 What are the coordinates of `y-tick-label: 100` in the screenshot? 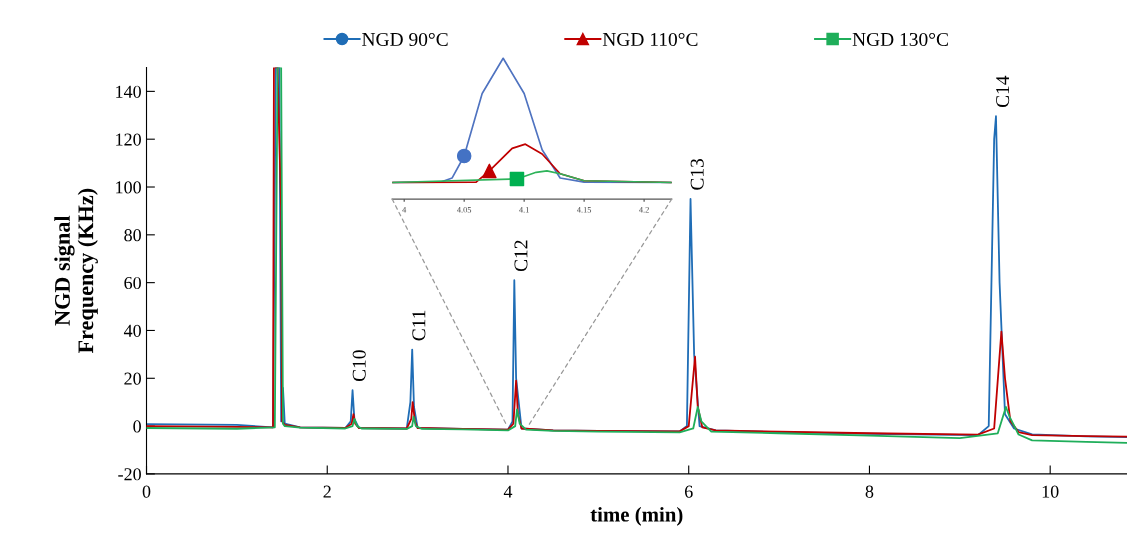 It's located at (128, 187).